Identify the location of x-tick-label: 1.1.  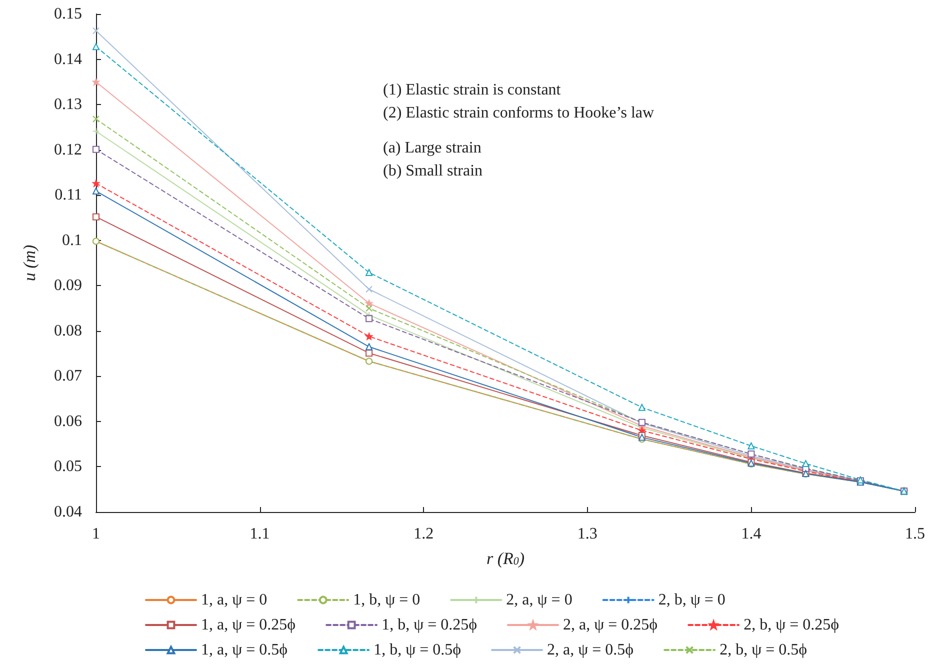
(260, 534).